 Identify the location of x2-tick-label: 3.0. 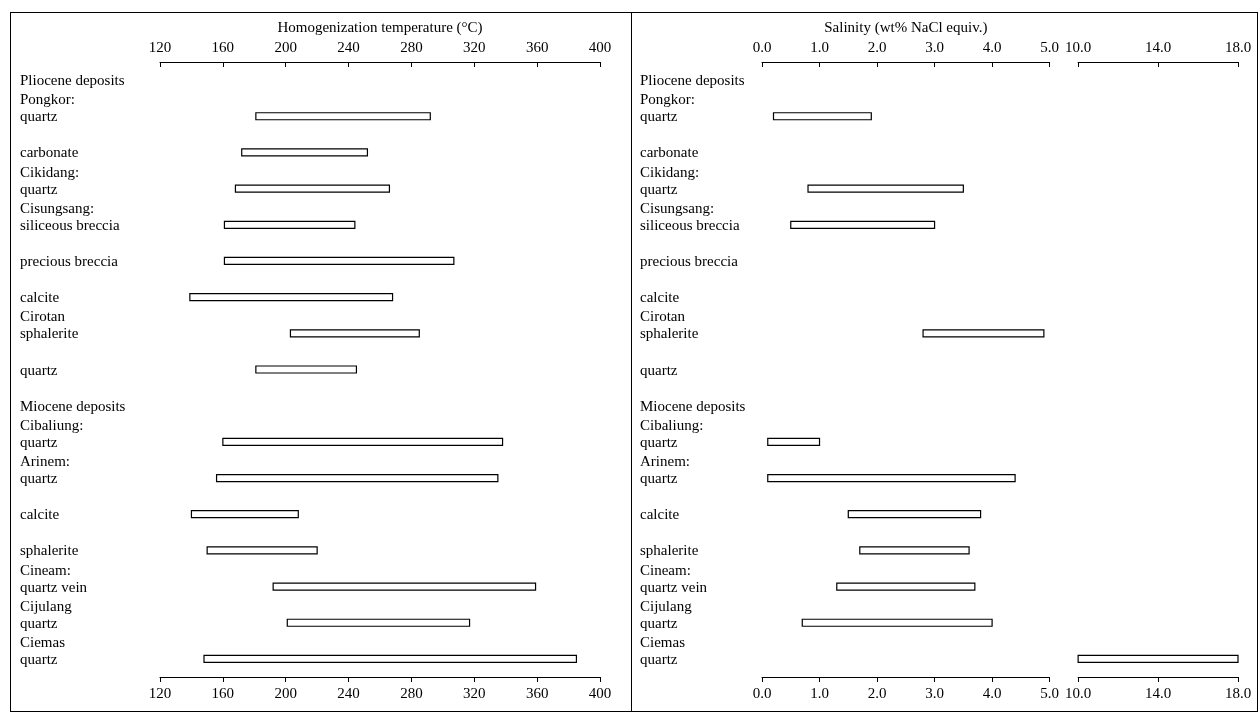
(934, 692).